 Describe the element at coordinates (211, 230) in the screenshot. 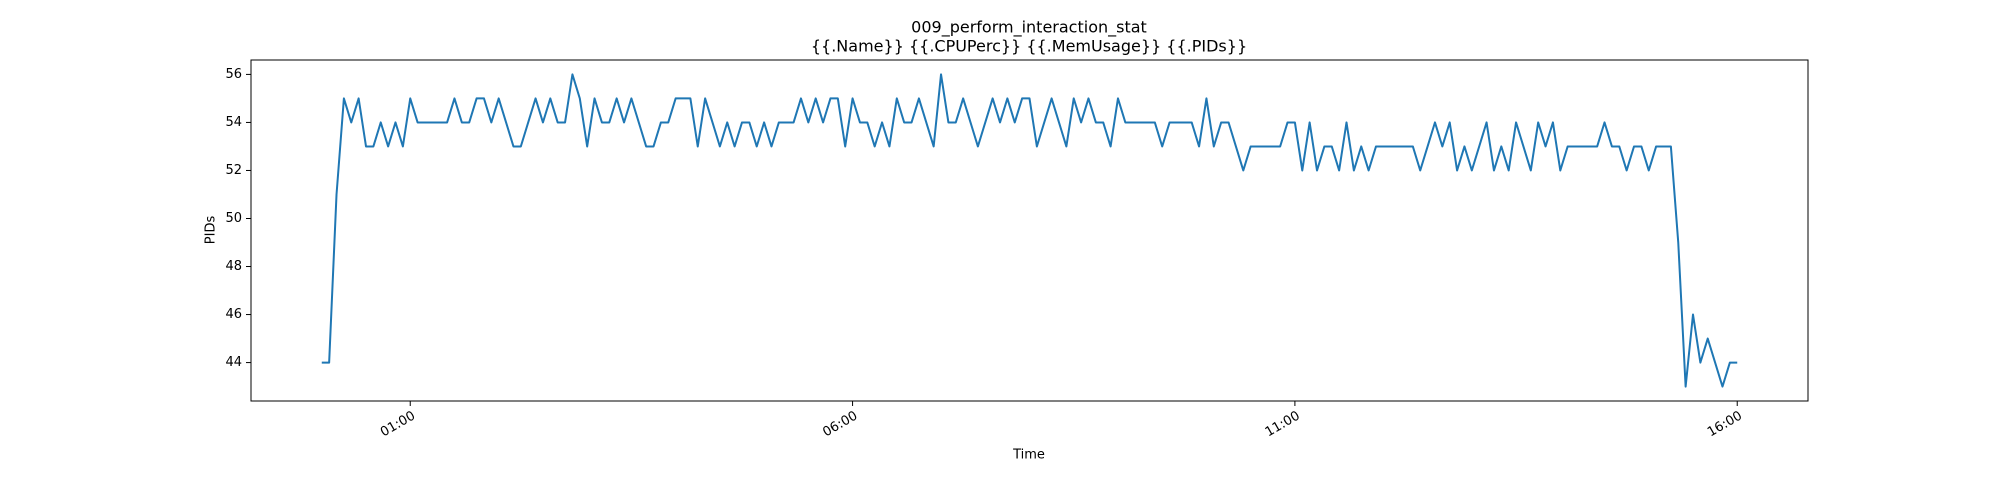

I see `y-axis-label: PIDs` at that location.